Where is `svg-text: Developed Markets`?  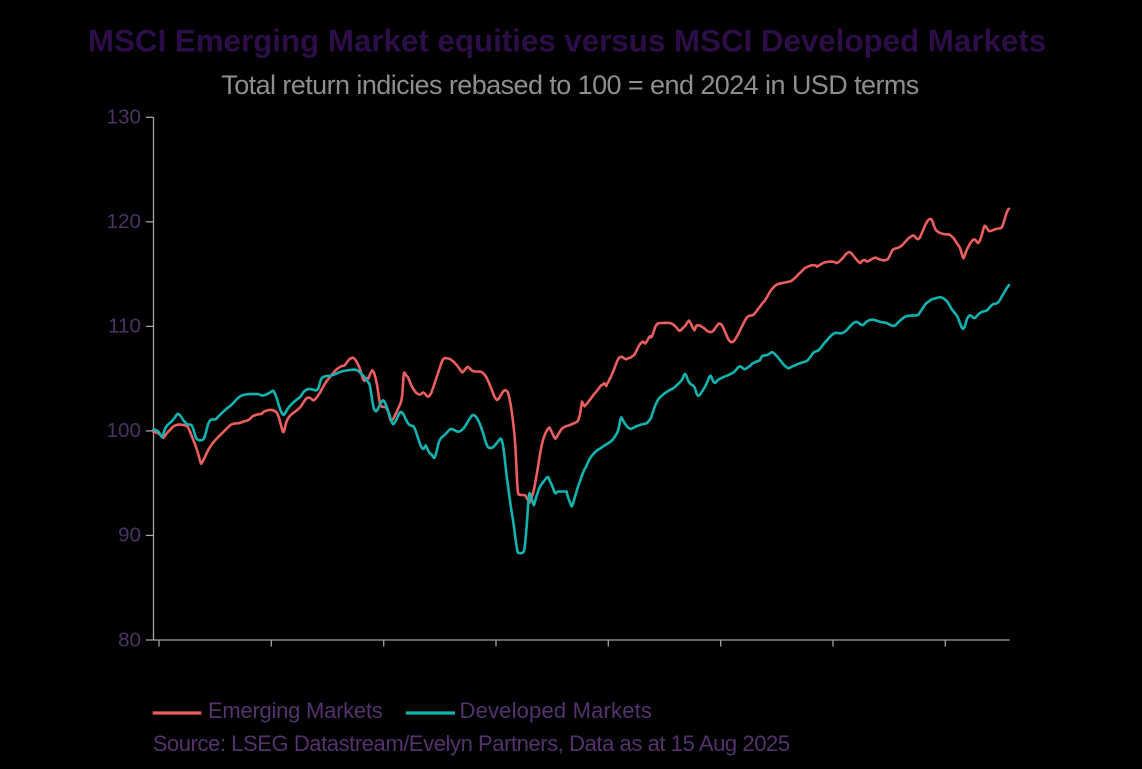
svg-text: Developed Markets is located at coordinates (556, 710).